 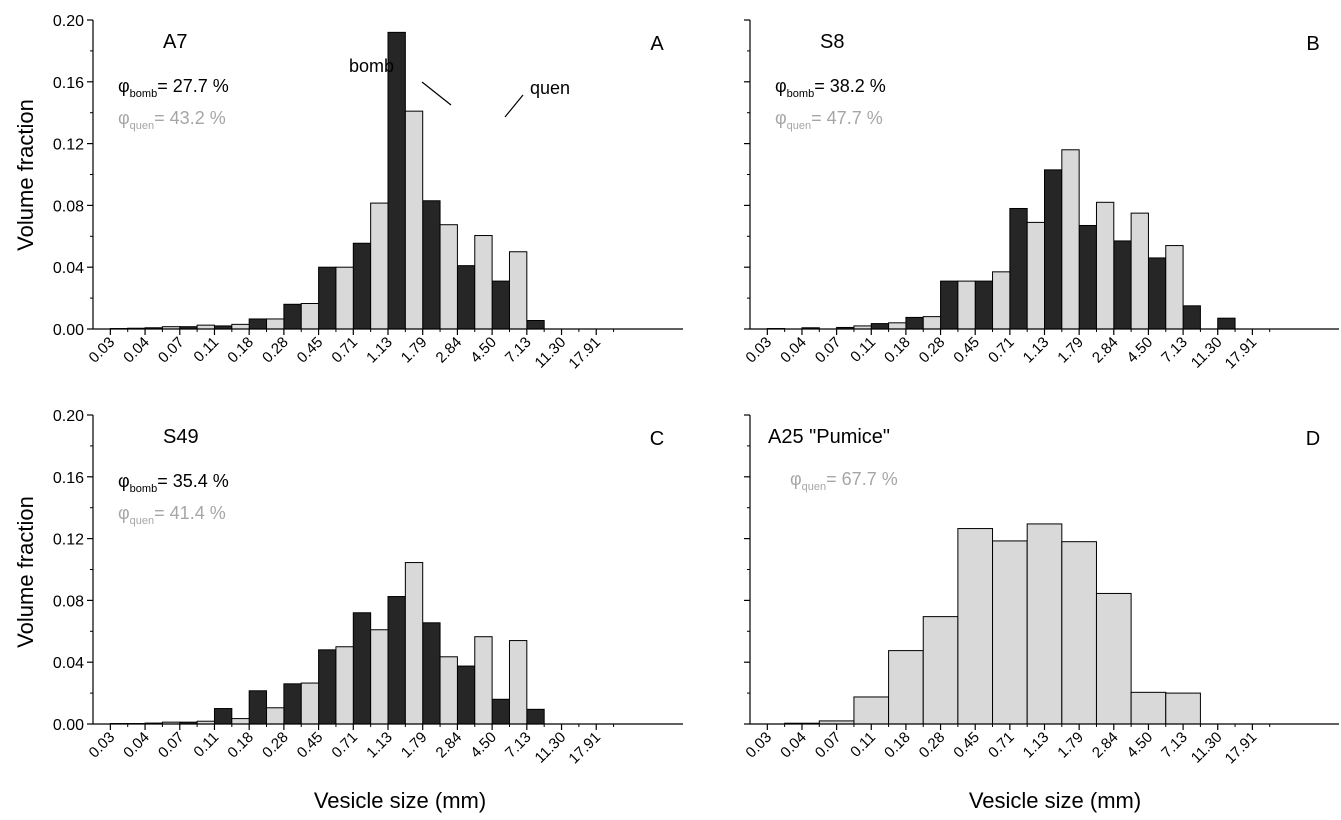 What do you see at coordinates (1055, 800) in the screenshot?
I see `x-axis-label-right: Vesicle size (mm)` at bounding box center [1055, 800].